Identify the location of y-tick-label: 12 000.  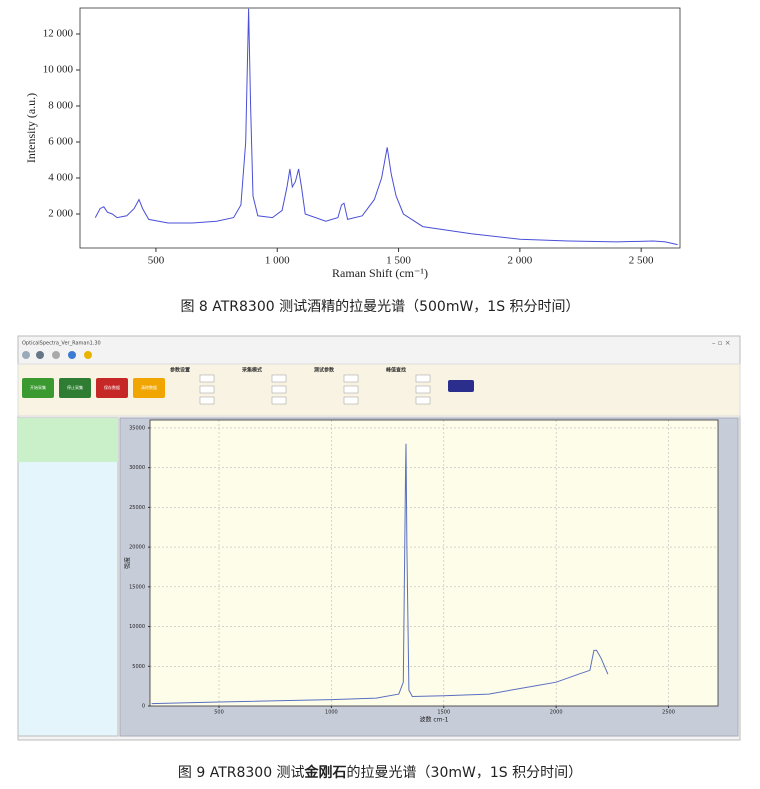
(58, 34).